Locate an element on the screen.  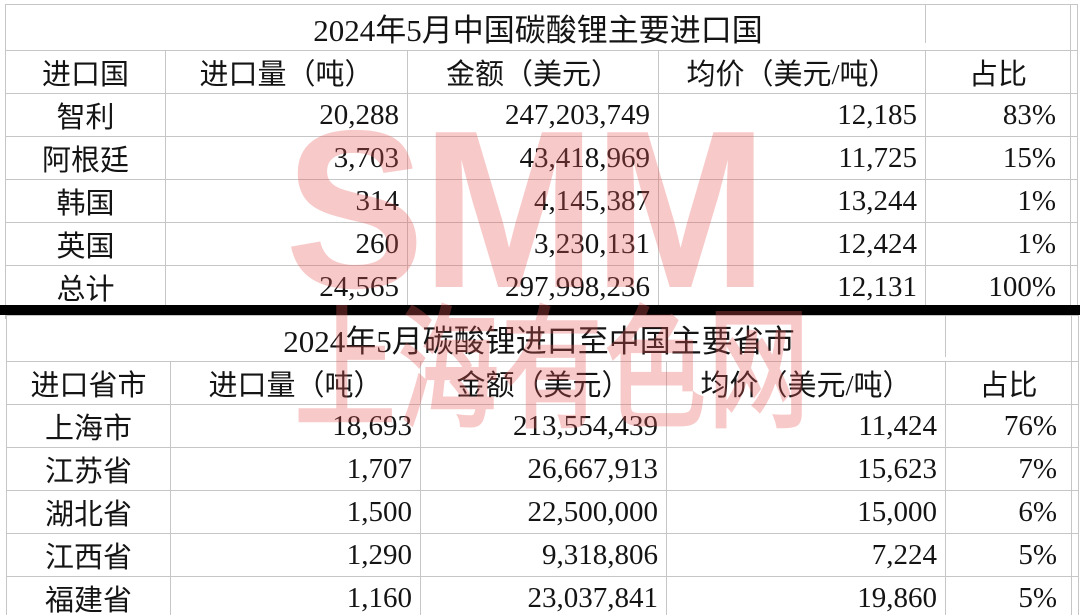
table-row-uk: 英国 260 3,230,131 12,424 1% is located at coordinates (541, 244).